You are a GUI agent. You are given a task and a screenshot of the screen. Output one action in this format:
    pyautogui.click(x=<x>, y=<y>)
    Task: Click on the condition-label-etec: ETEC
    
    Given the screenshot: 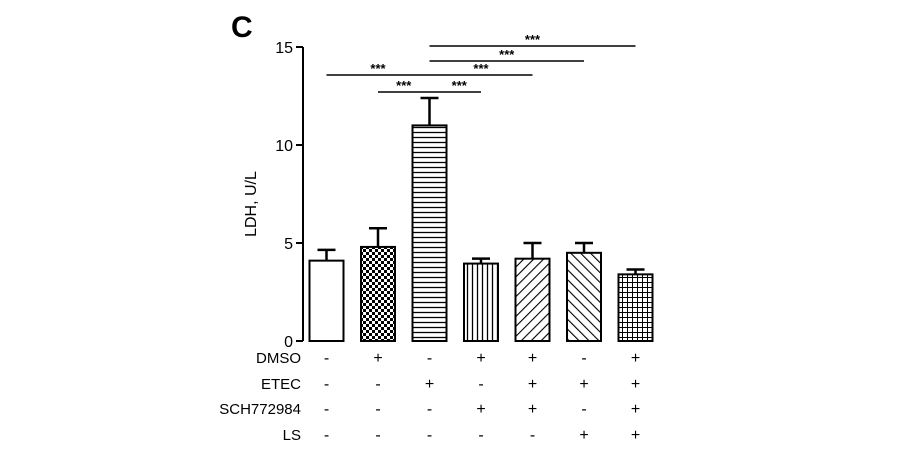 What is the action you would take?
    pyautogui.click(x=281, y=384)
    